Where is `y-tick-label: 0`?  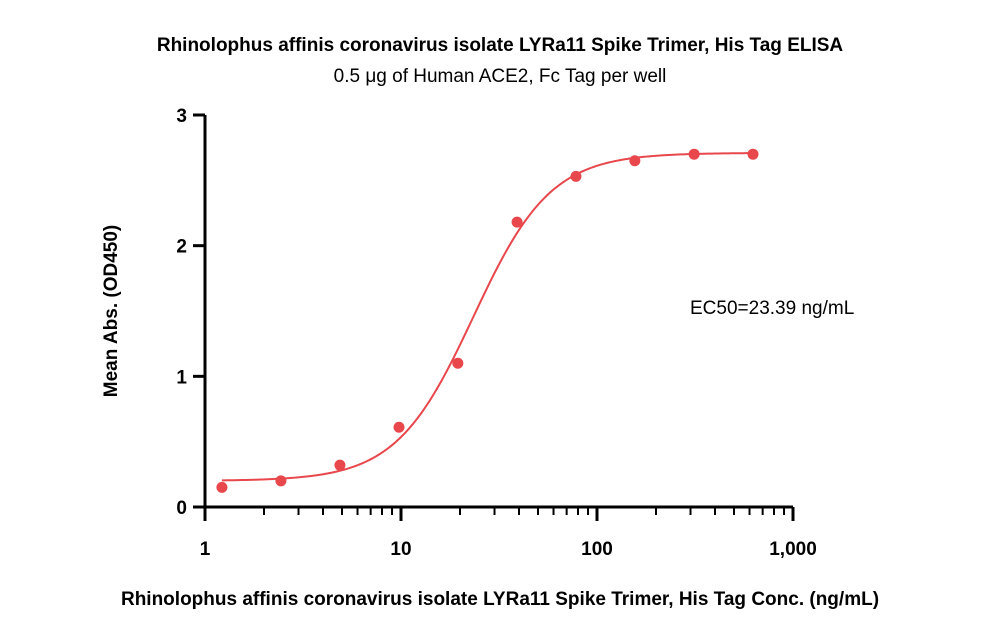
y-tick-label: 0 is located at coordinates (181, 508).